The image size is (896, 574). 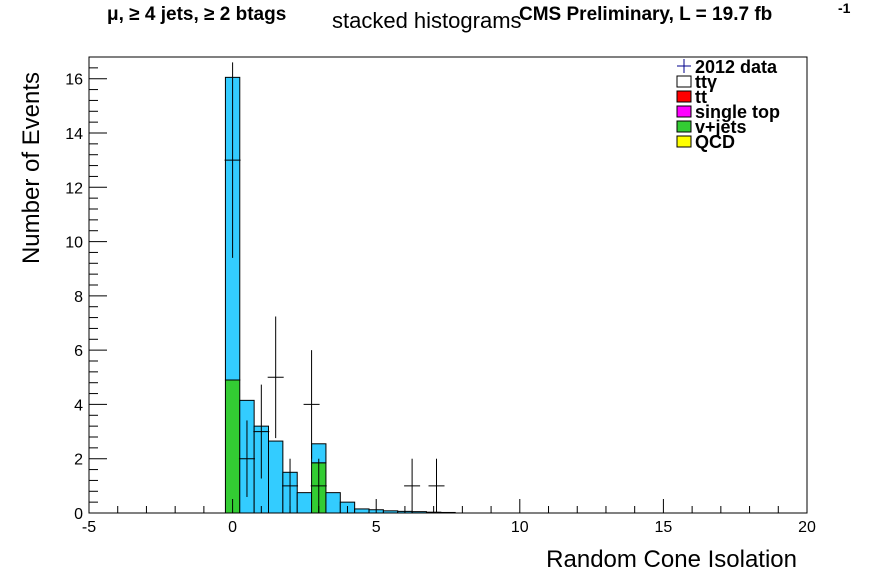 I want to click on legend-item: QCD, so click(x=705, y=142).